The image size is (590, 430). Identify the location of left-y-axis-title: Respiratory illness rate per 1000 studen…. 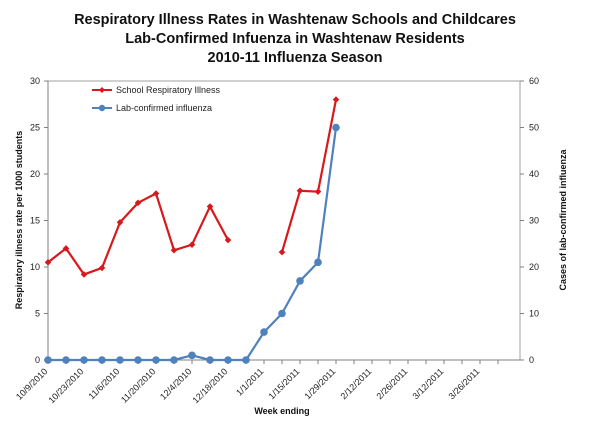
(19, 220).